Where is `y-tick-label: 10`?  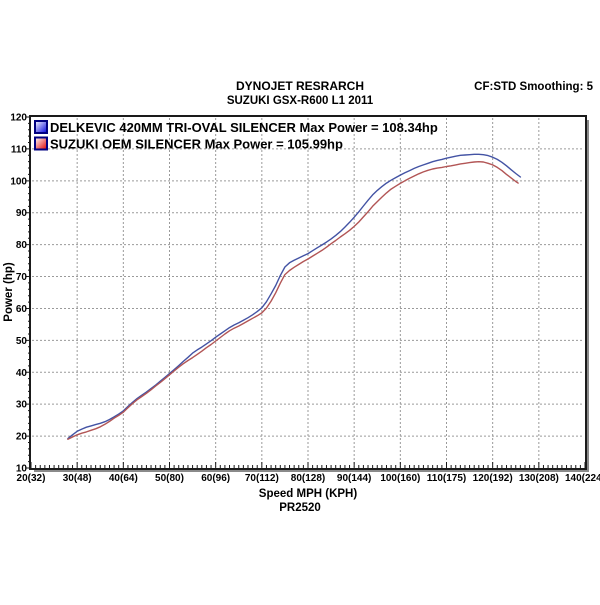
y-tick-label: 10 is located at coordinates (22, 469).